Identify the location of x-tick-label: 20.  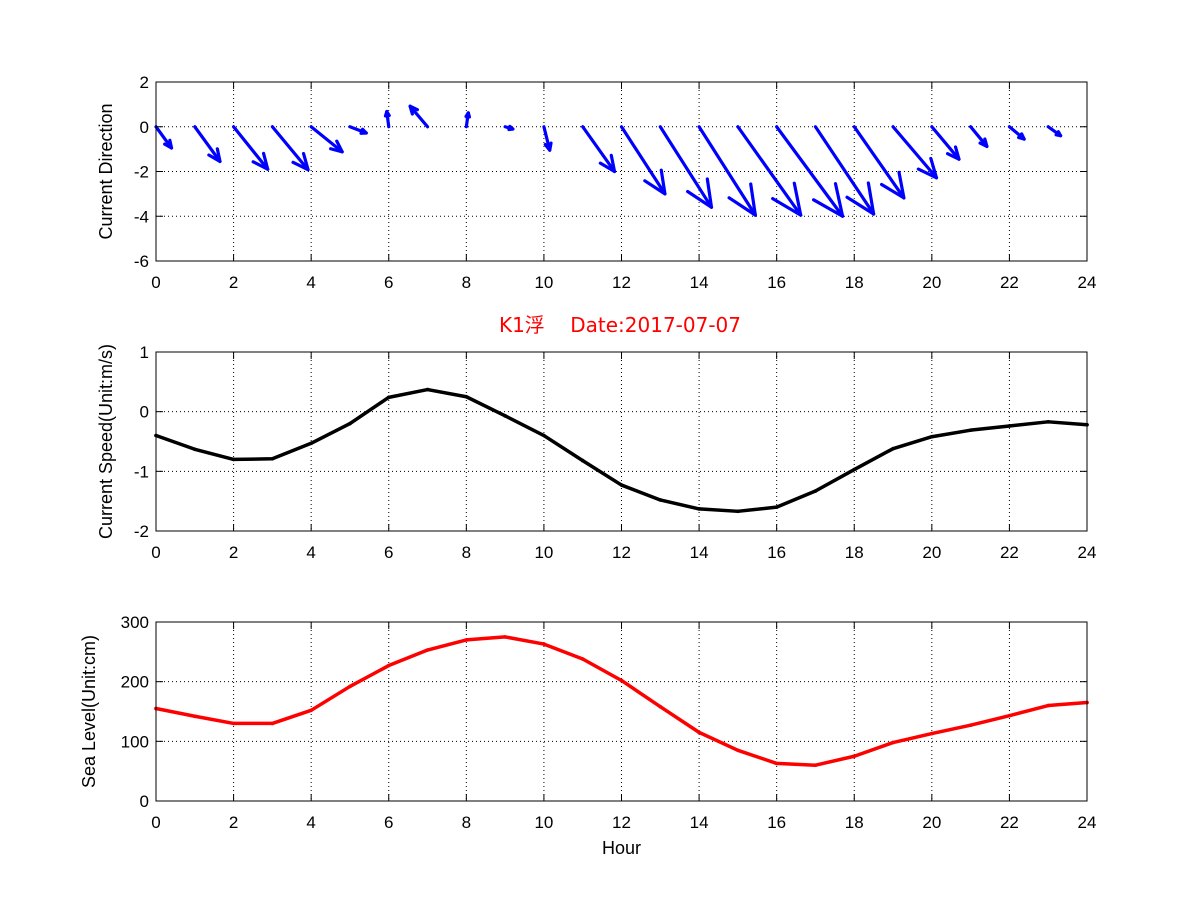
(931, 282).